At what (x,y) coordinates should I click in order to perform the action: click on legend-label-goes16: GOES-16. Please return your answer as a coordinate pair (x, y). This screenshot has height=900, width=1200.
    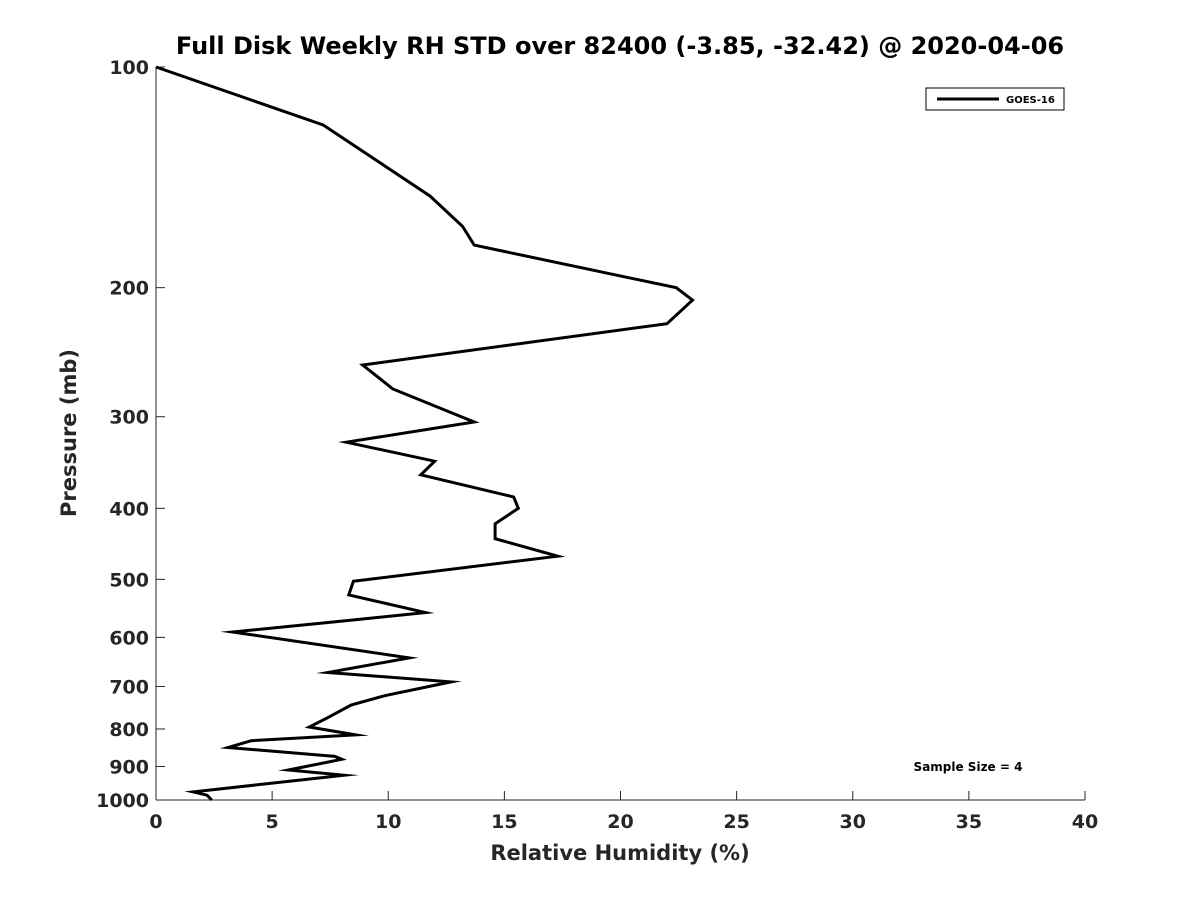
    Looking at the image, I should click on (1030, 100).